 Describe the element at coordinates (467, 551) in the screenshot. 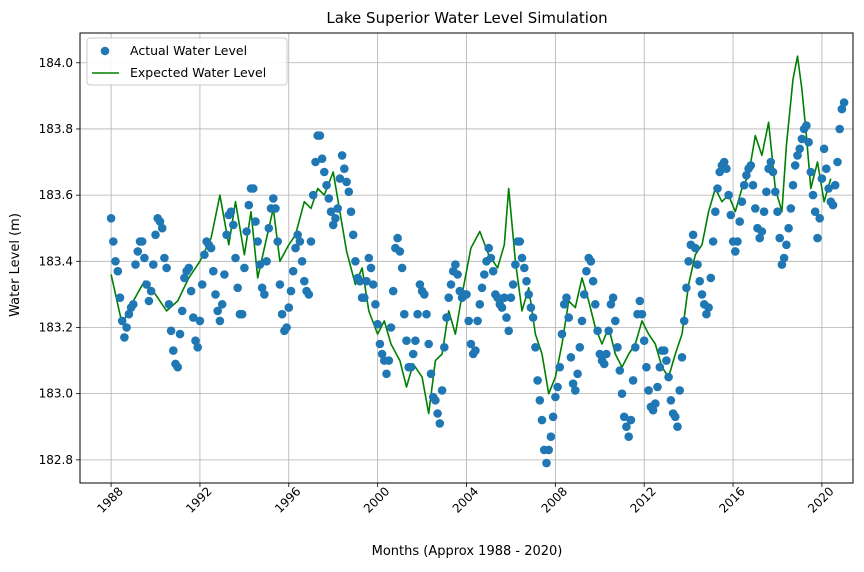

I see `x-axis-label: Months (Approx 1988 - 2020)` at that location.